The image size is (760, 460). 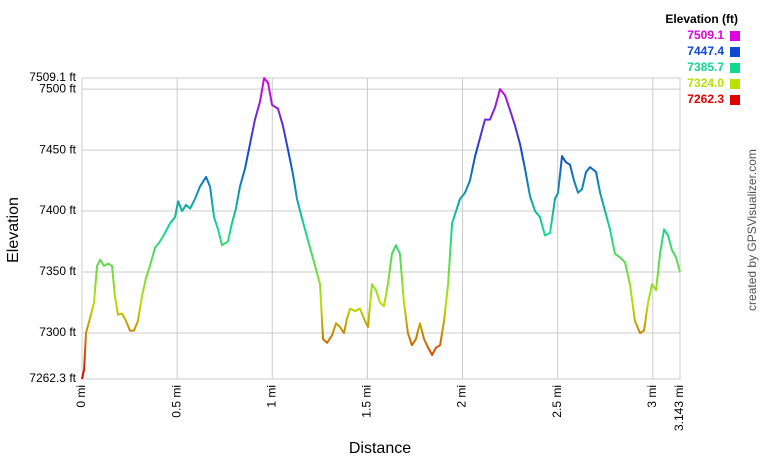 What do you see at coordinates (57, 271) in the screenshot?
I see `y-tick-label: 7350 ft` at bounding box center [57, 271].